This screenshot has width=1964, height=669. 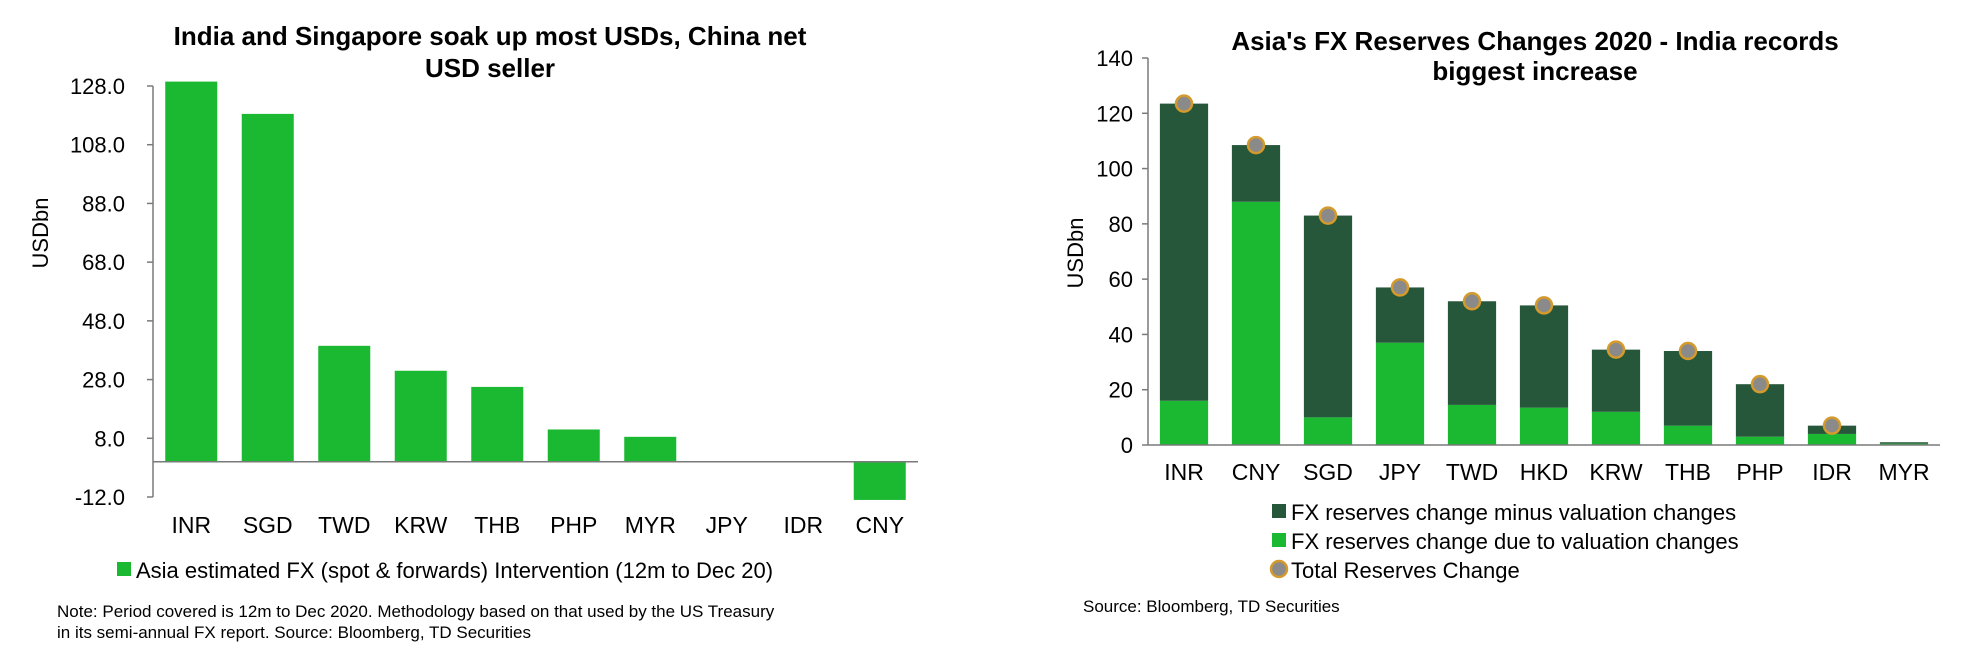 I want to click on right-bar-ex-valuation-sgd, so click(x=1328, y=316).